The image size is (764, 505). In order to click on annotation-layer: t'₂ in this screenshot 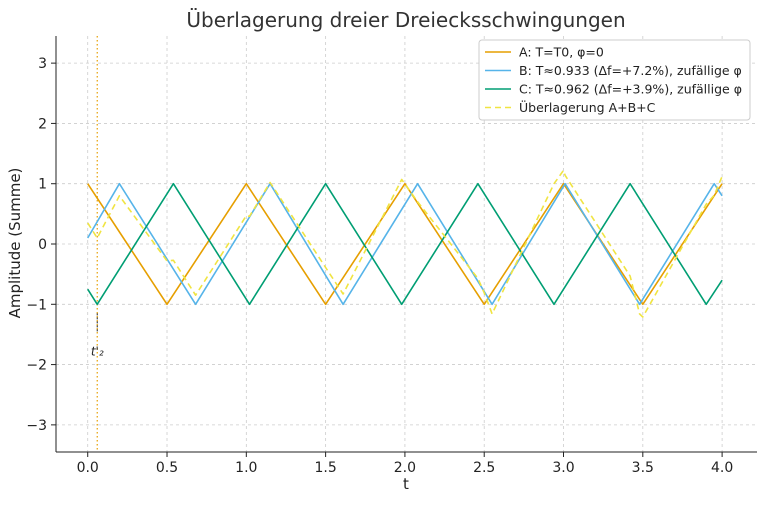, I will do `click(97, 244)`.